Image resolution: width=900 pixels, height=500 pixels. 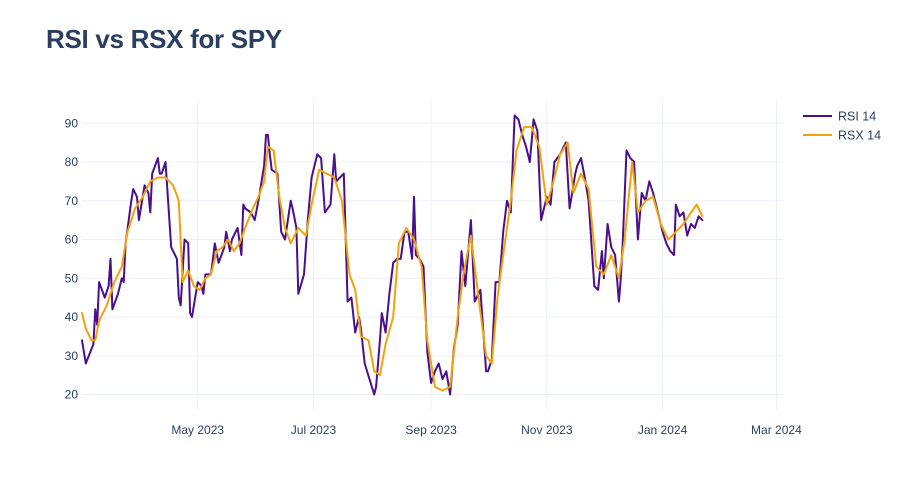 I want to click on legend-label: RSX 14, so click(x=859, y=136).